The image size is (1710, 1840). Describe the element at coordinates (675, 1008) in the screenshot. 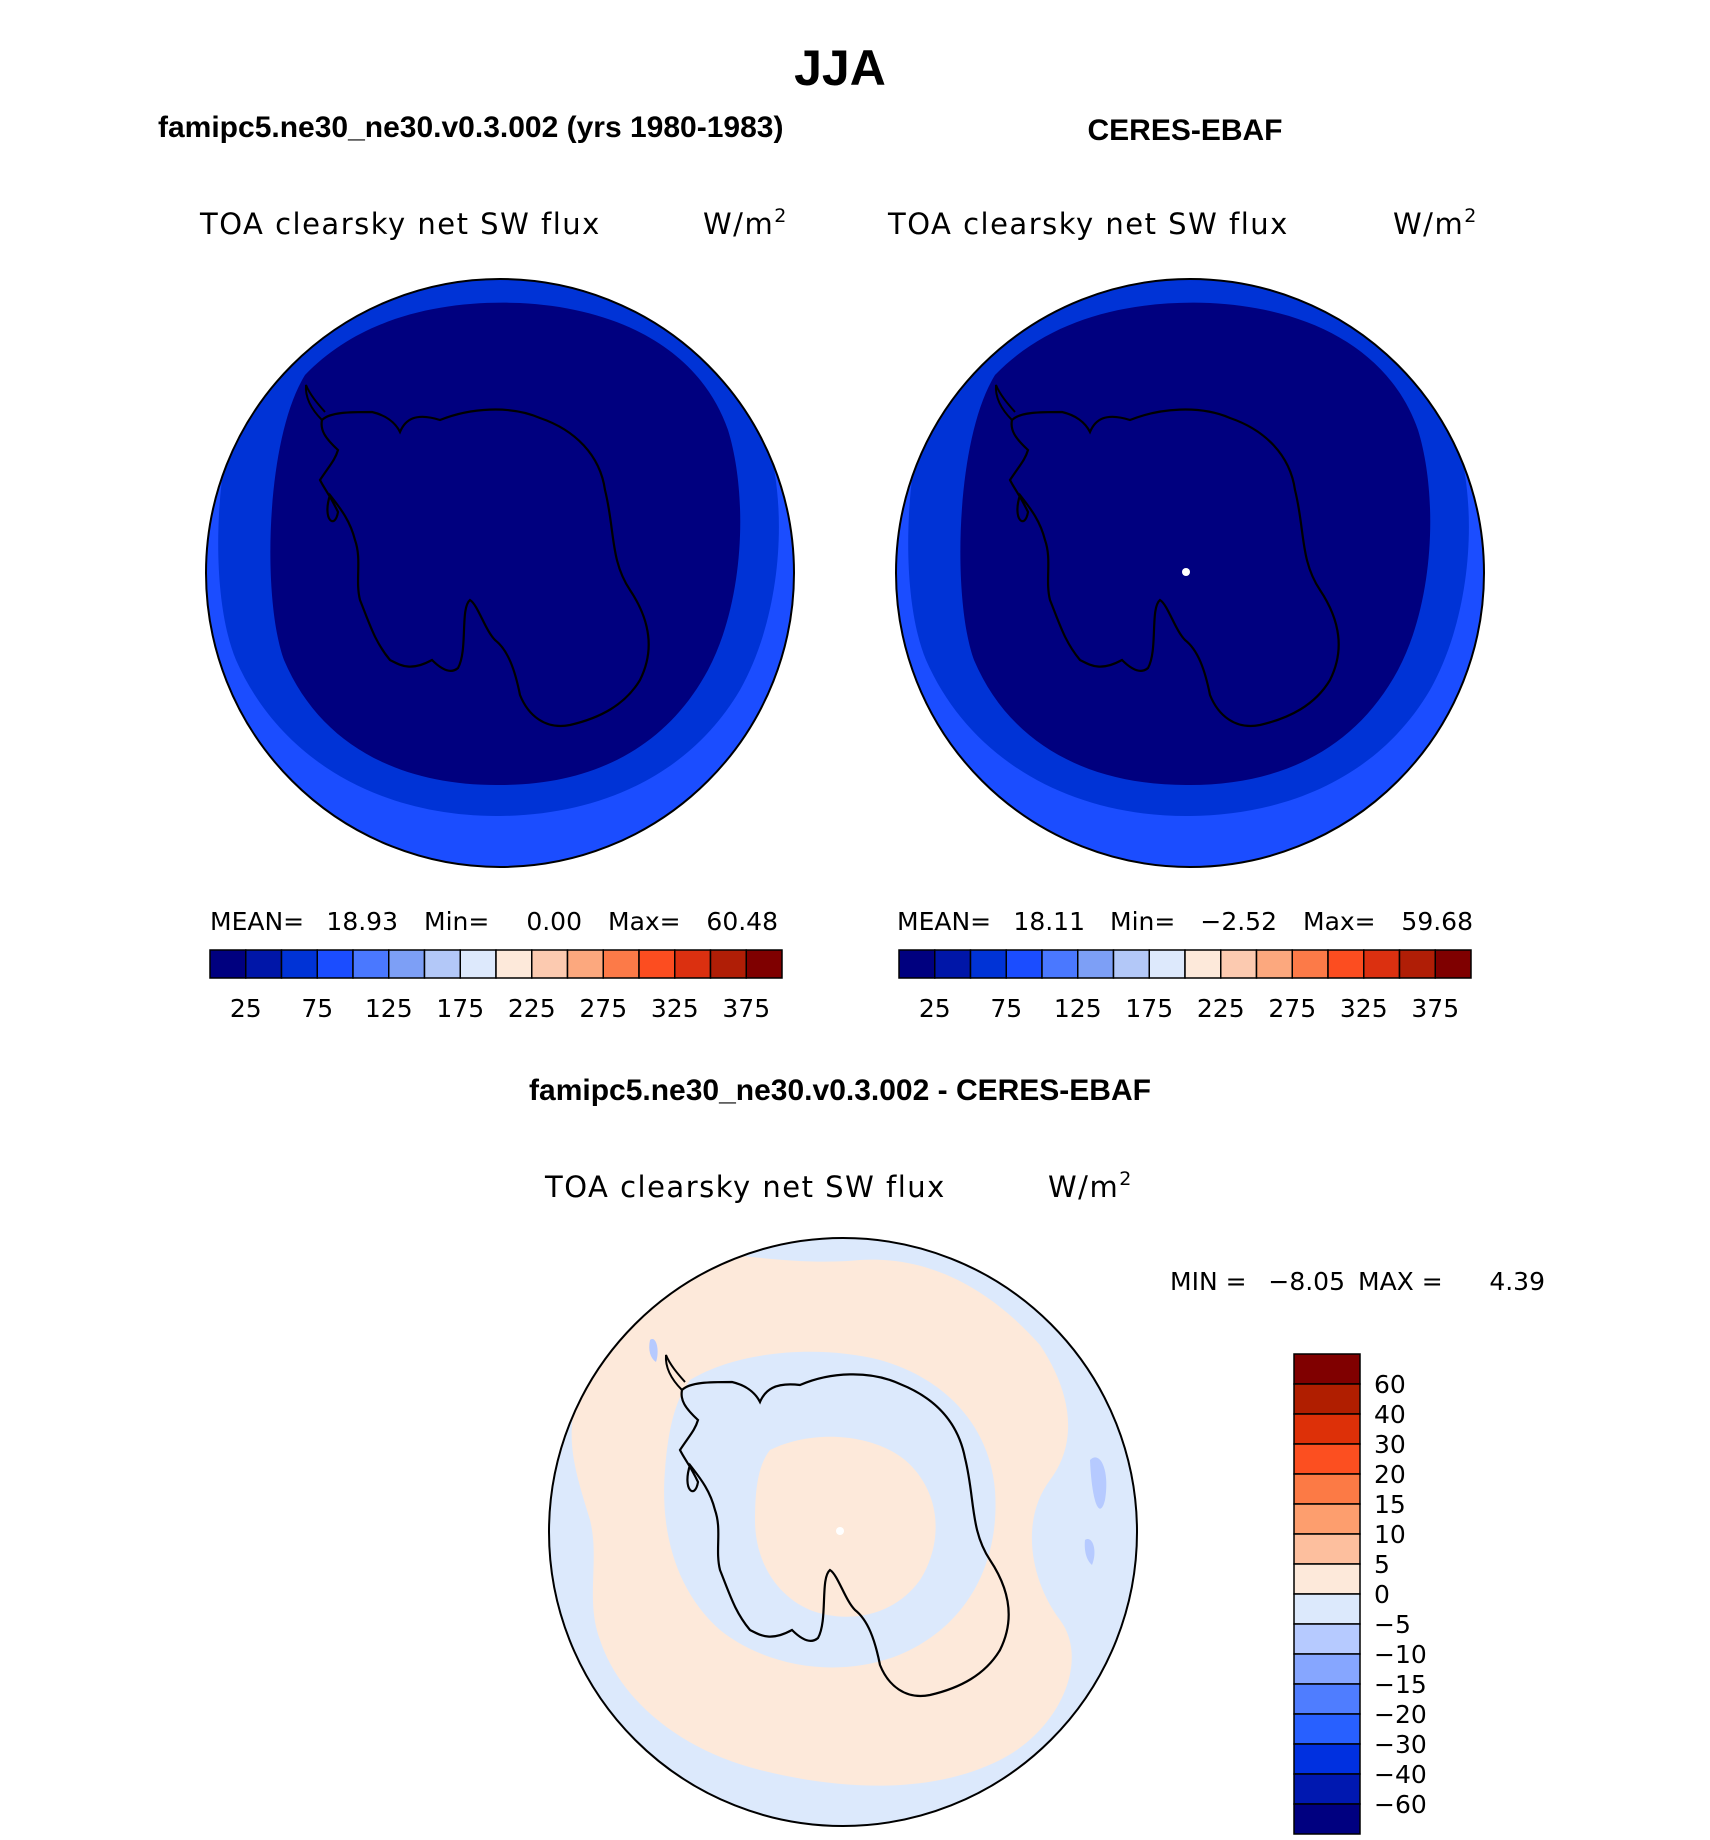

I see `left-colorbar-tick-label: 325` at that location.